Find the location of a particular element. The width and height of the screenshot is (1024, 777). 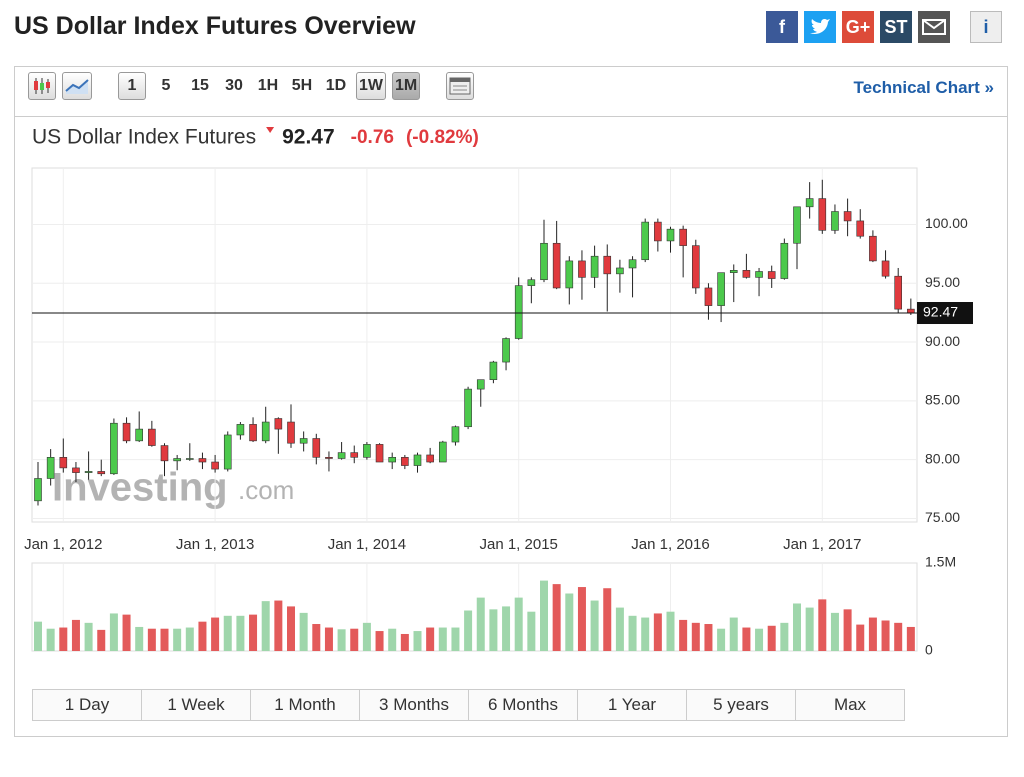

candle-type-button is located at coordinates (42, 86).